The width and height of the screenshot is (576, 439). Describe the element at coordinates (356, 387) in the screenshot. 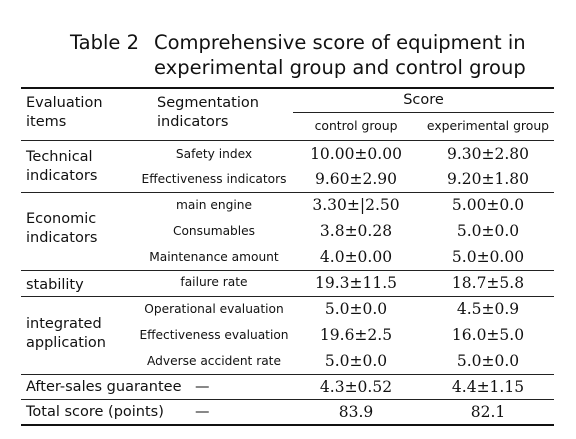

I see `control-value: 4.3±0.52` at that location.